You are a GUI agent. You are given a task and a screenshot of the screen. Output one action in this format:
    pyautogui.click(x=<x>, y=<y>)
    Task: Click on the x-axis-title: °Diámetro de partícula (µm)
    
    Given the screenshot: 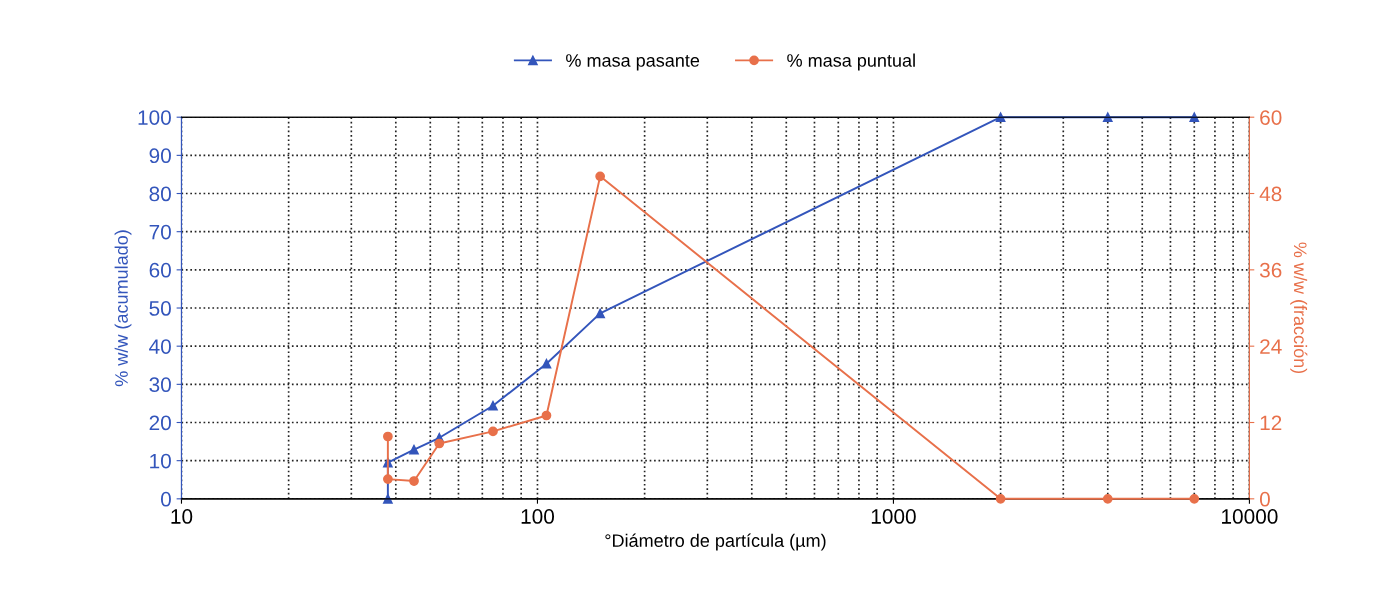 What is the action you would take?
    pyautogui.click(x=715, y=542)
    